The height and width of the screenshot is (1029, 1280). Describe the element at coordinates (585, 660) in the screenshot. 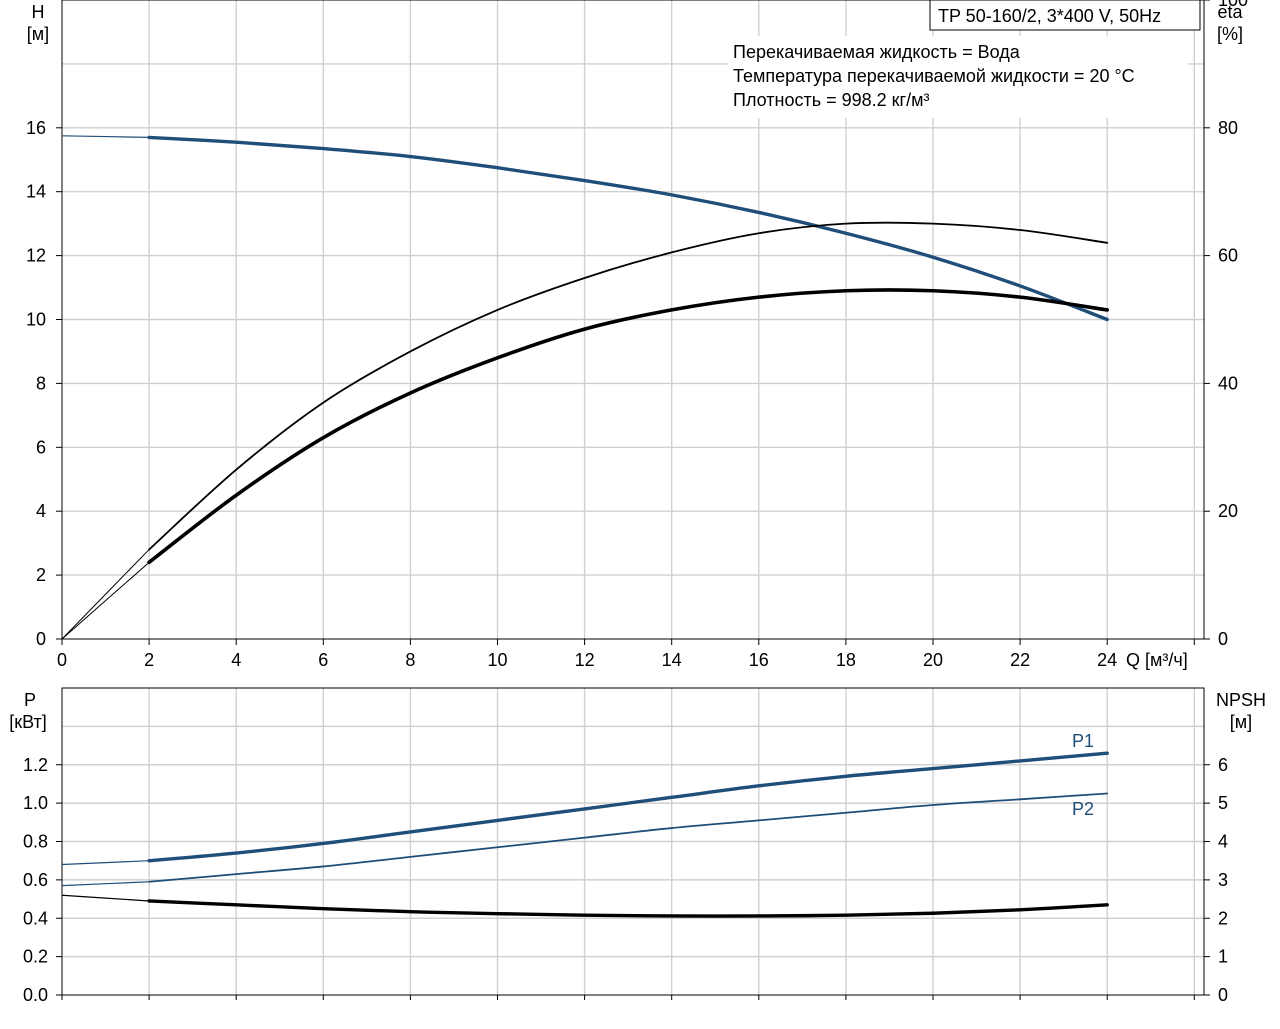

I see `x-tick-label: 12` at that location.